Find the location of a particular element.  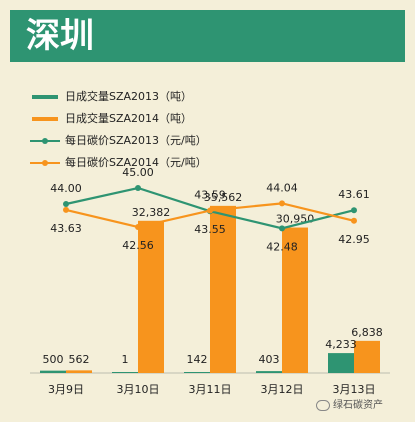

x-tick-label: 3月13日 is located at coordinates (354, 389).